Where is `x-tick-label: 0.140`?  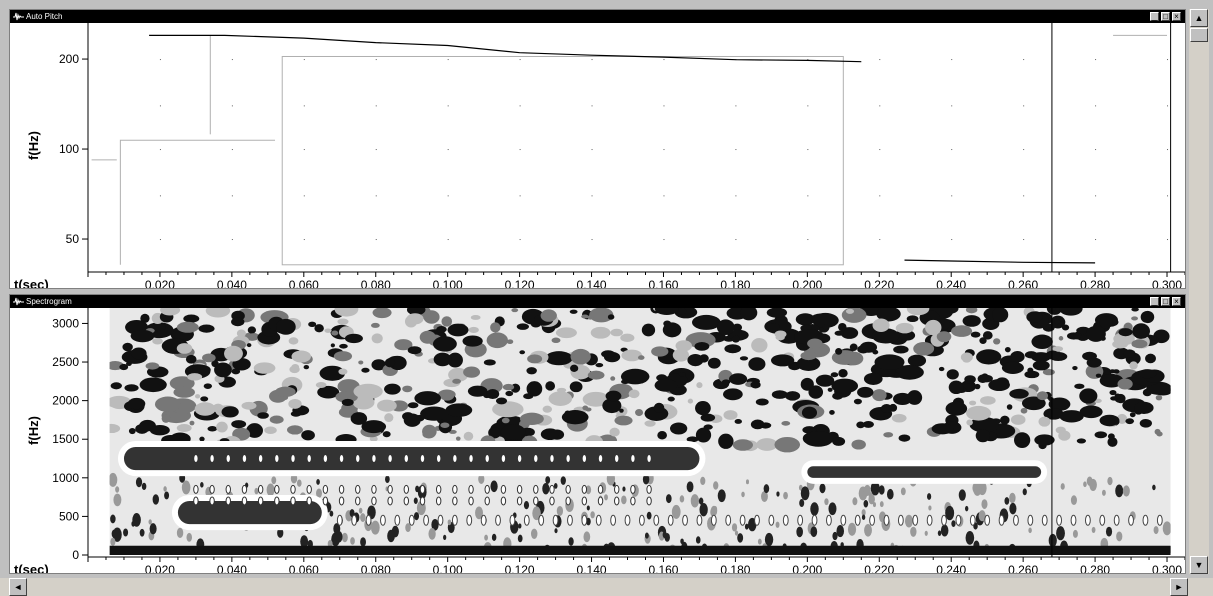
x-tick-label: 0.140 is located at coordinates (592, 568).